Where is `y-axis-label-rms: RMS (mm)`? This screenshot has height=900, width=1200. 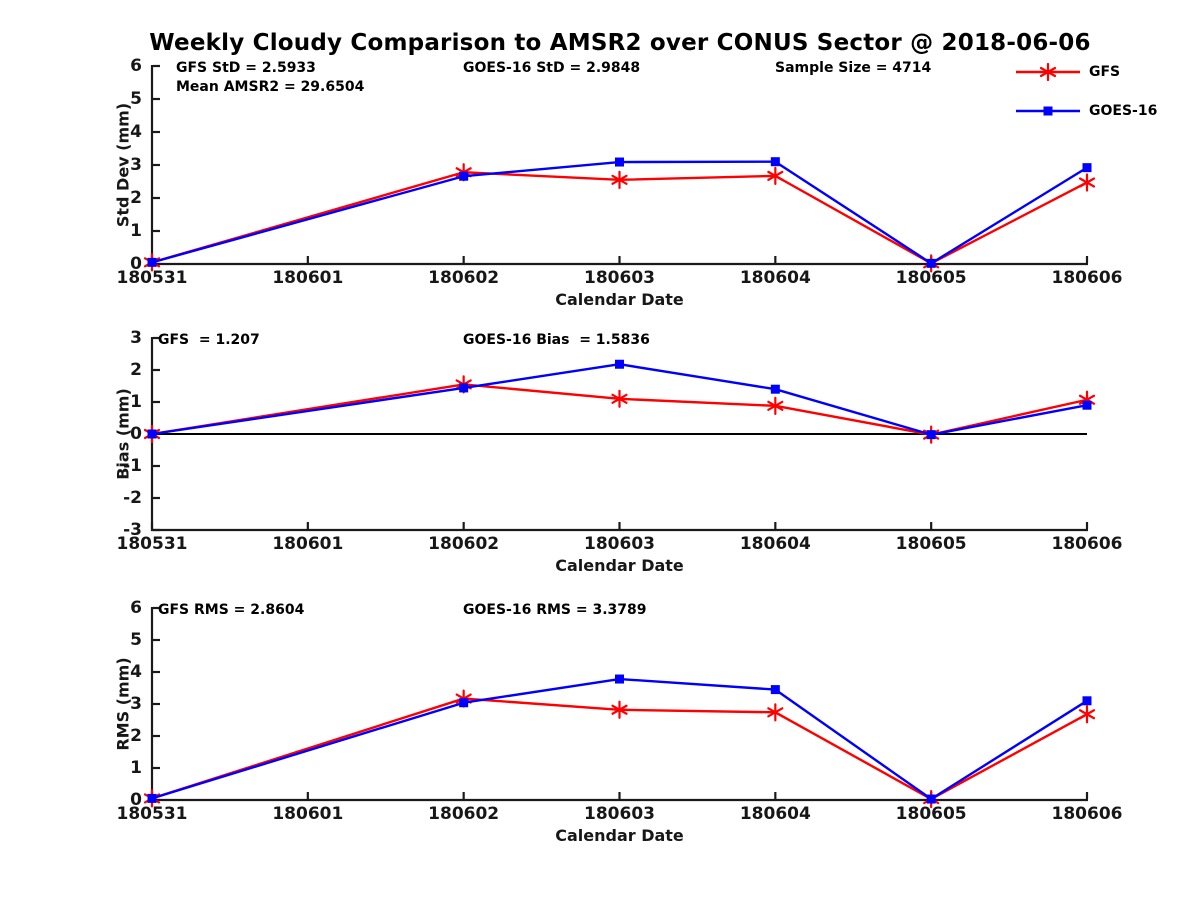 y-axis-label-rms: RMS (mm) is located at coordinates (123, 704).